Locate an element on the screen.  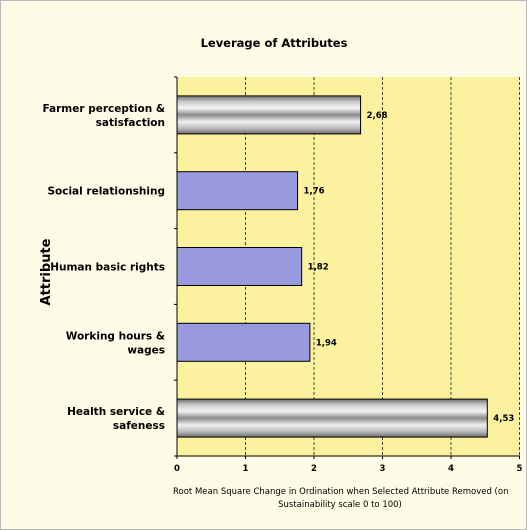
category-label: Human basic rights is located at coordinates (107, 268).